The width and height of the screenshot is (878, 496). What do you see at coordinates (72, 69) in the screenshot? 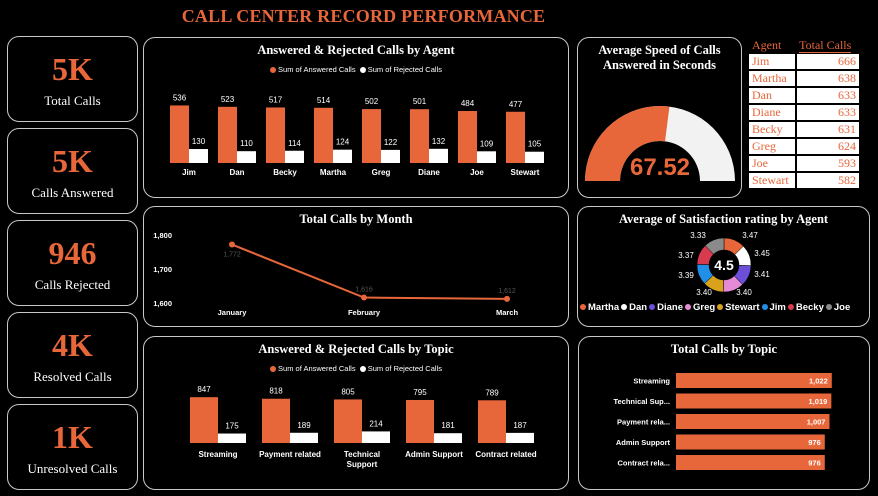
I see `kpi-value: 5K` at bounding box center [72, 69].